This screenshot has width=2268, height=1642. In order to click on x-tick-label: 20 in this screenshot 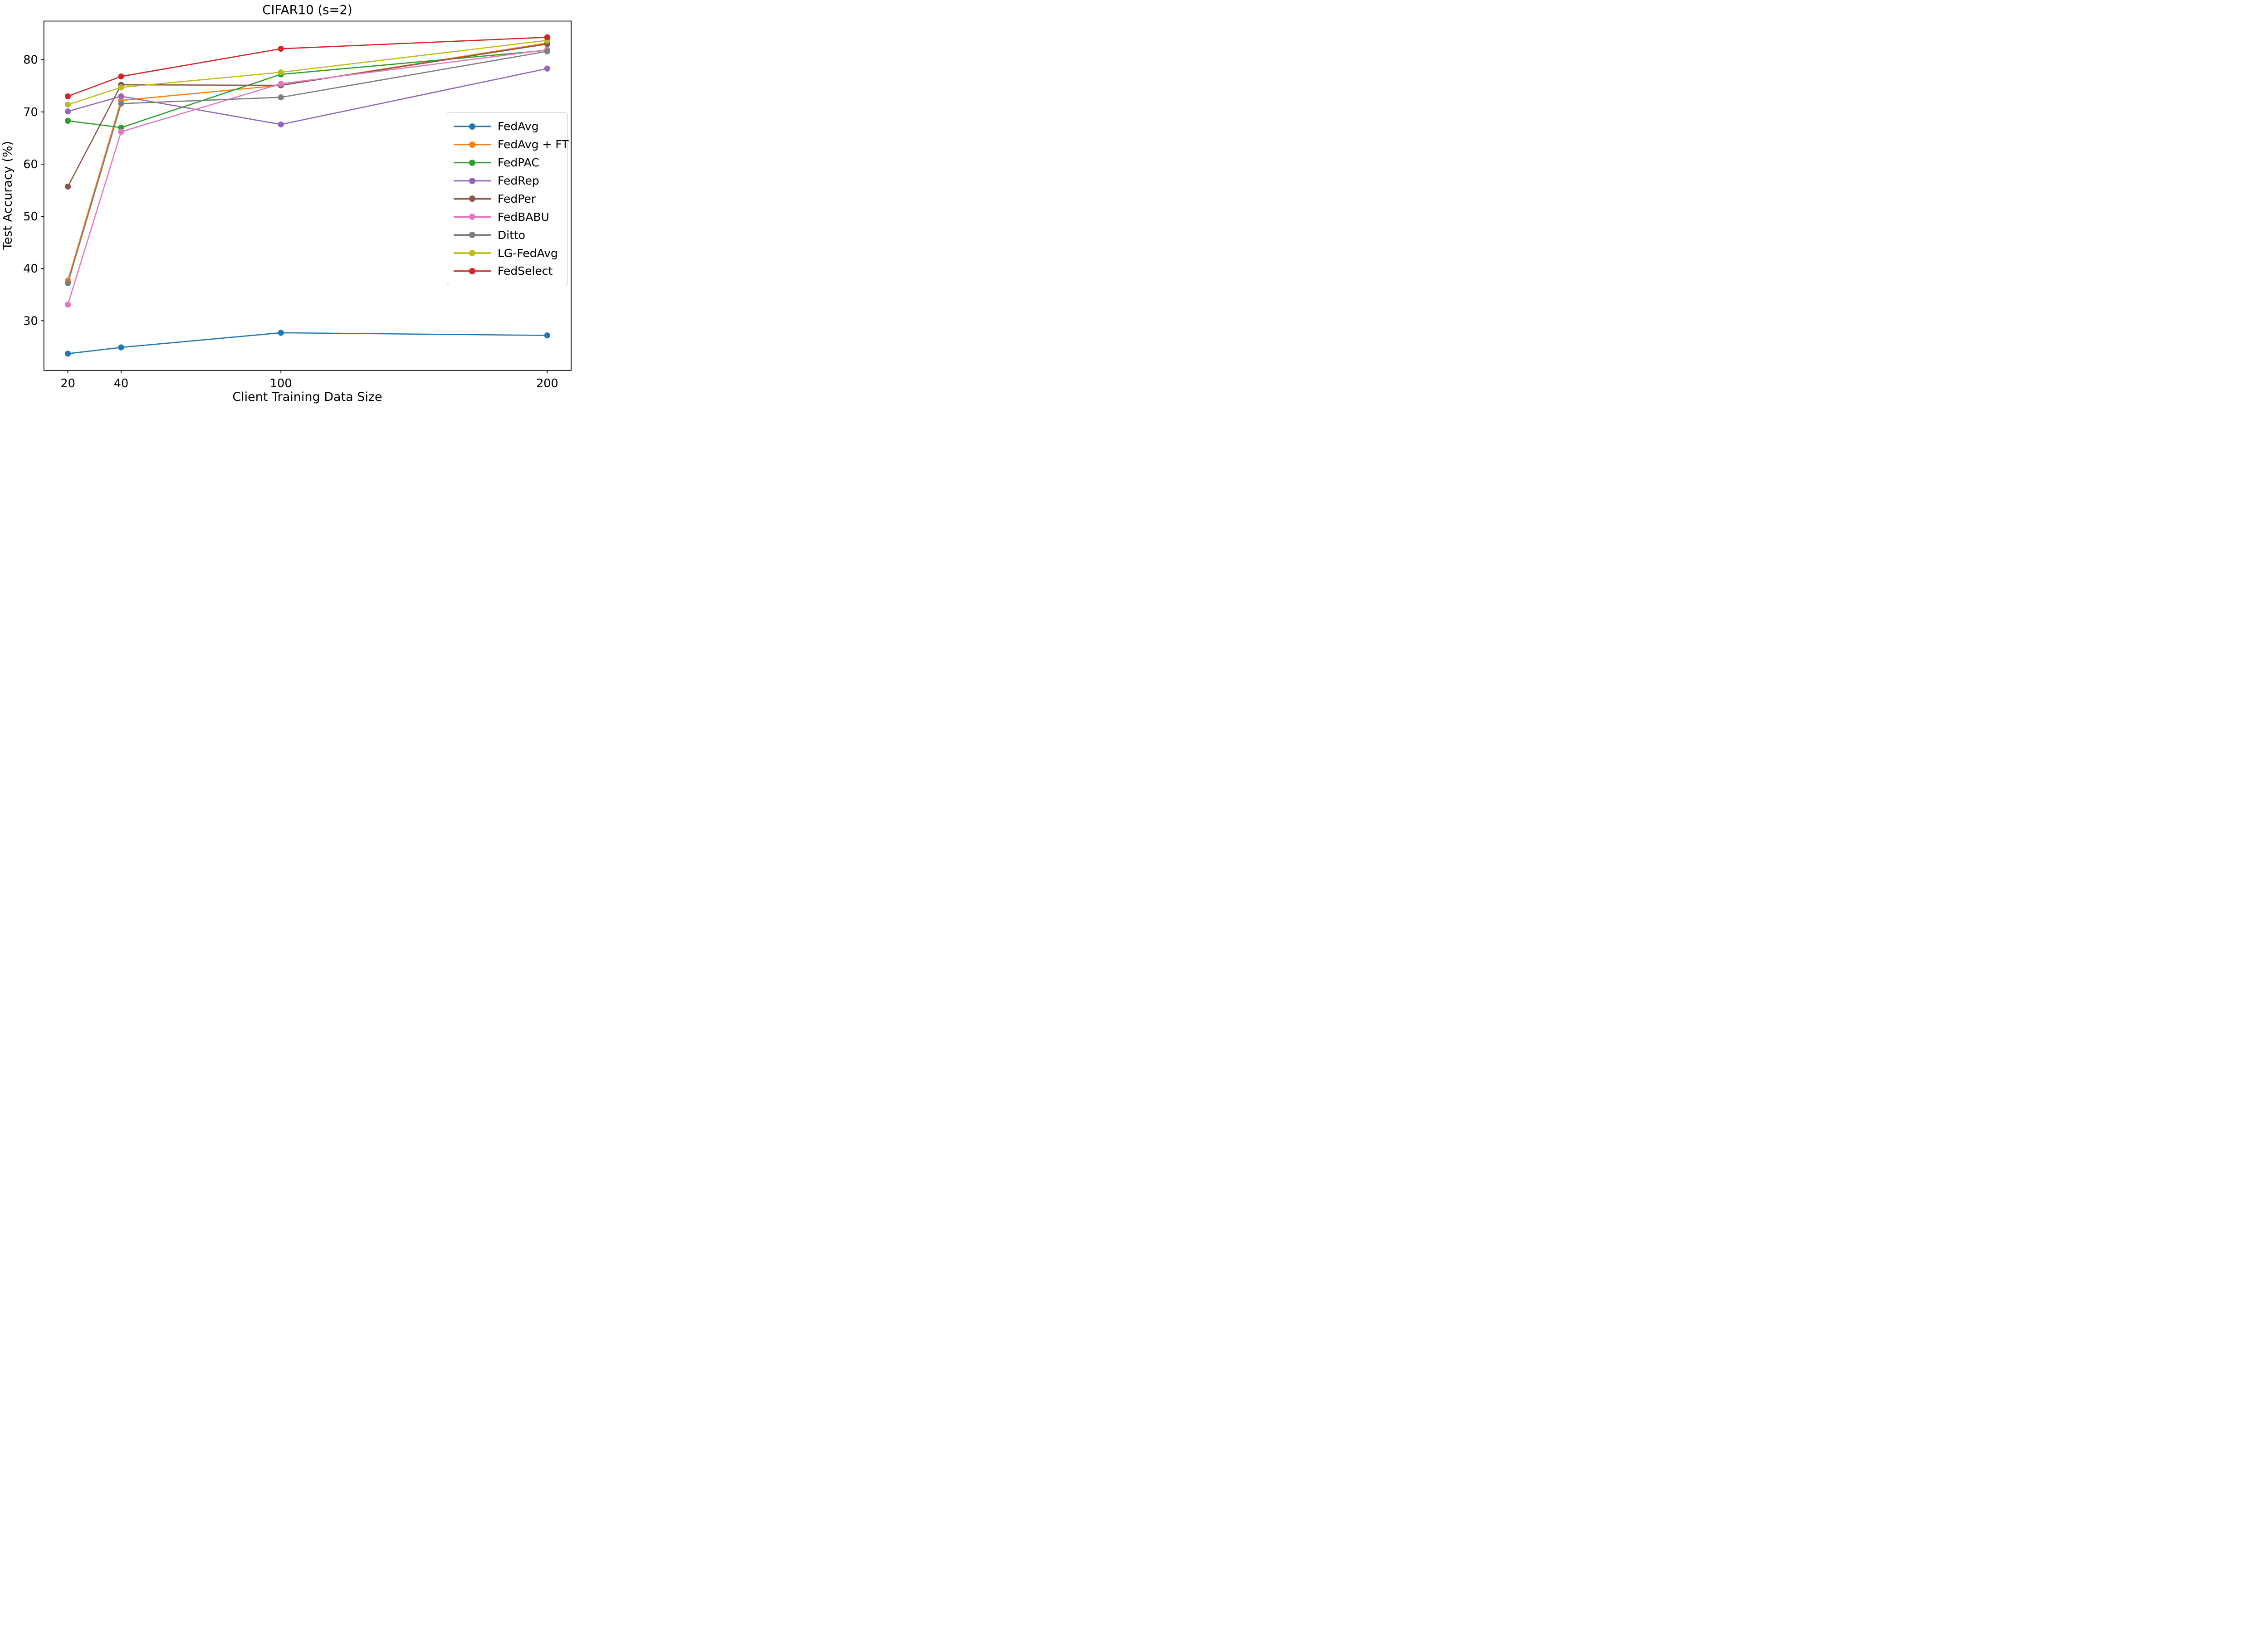, I will do `click(68, 383)`.